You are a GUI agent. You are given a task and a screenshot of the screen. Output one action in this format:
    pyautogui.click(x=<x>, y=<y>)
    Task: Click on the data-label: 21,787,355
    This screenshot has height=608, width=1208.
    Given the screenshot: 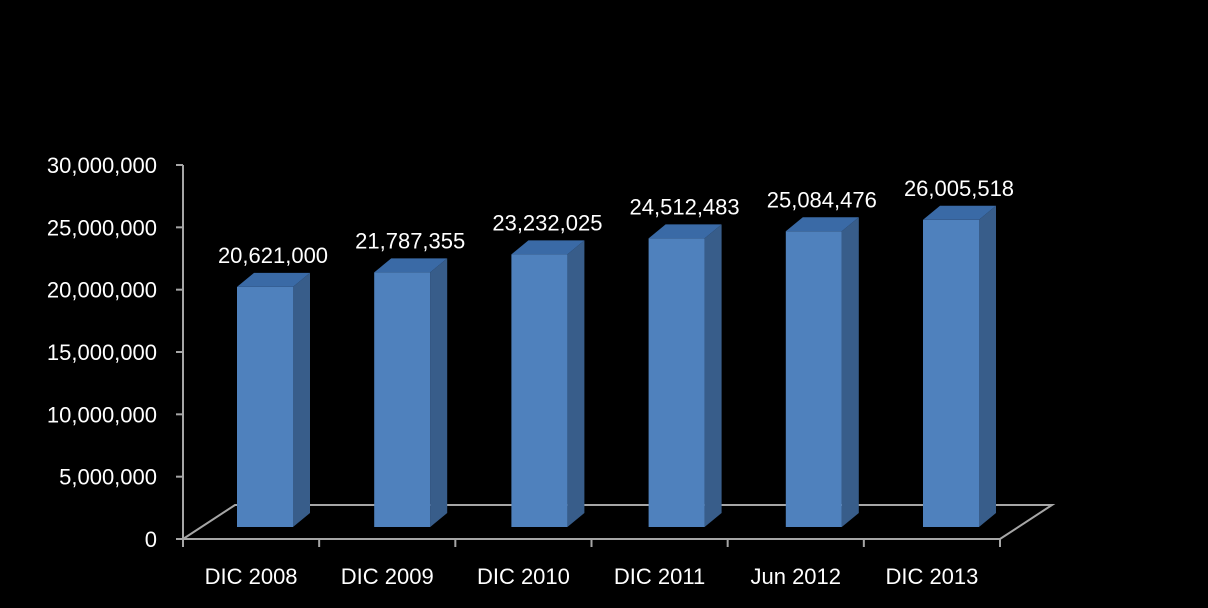 What is the action you would take?
    pyautogui.click(x=410, y=240)
    